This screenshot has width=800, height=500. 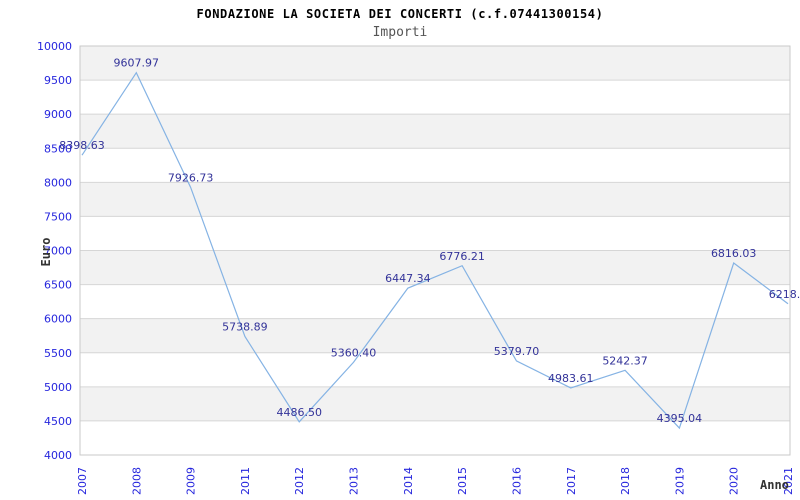 What do you see at coordinates (58, 285) in the screenshot?
I see `y-tick-label: 6500` at bounding box center [58, 285].